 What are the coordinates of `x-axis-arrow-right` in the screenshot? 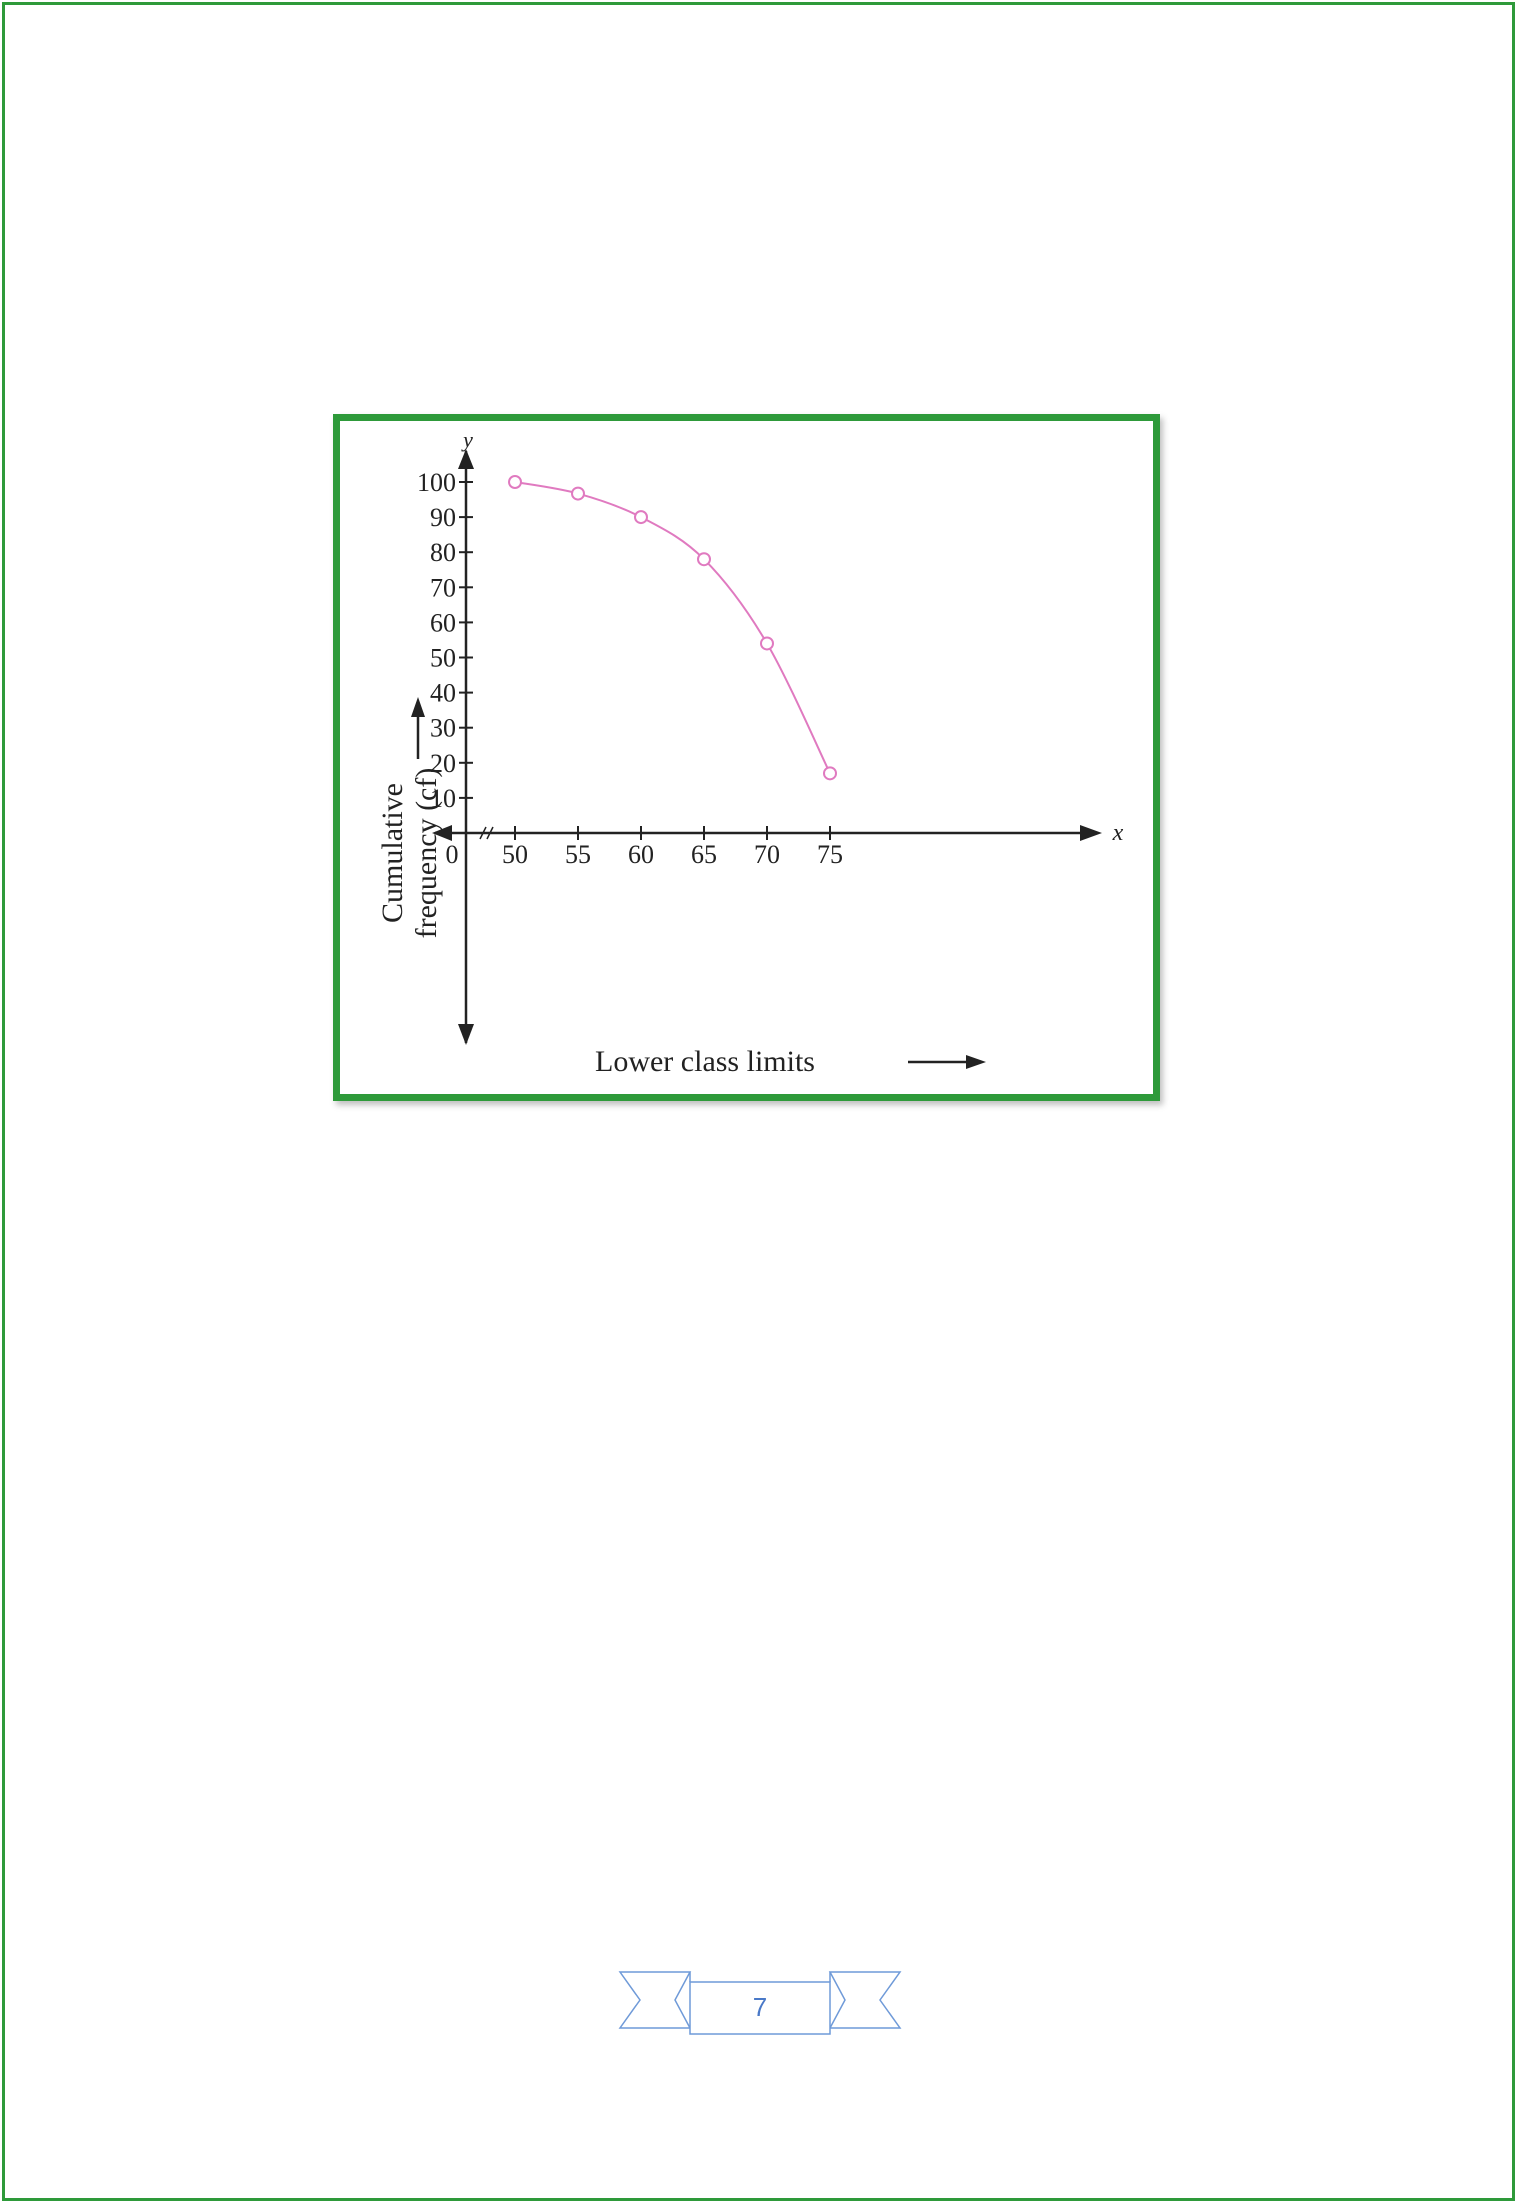 It's located at (1091, 833).